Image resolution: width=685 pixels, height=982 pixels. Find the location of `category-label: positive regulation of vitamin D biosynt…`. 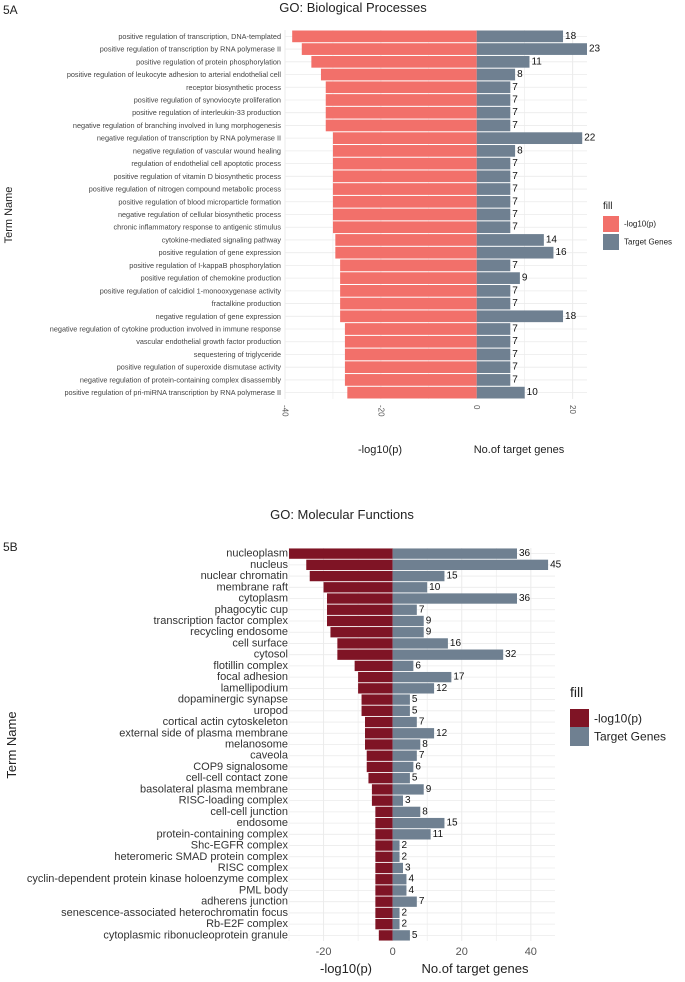

category-label: positive regulation of vitamin D biosynt… is located at coordinates (197, 176).